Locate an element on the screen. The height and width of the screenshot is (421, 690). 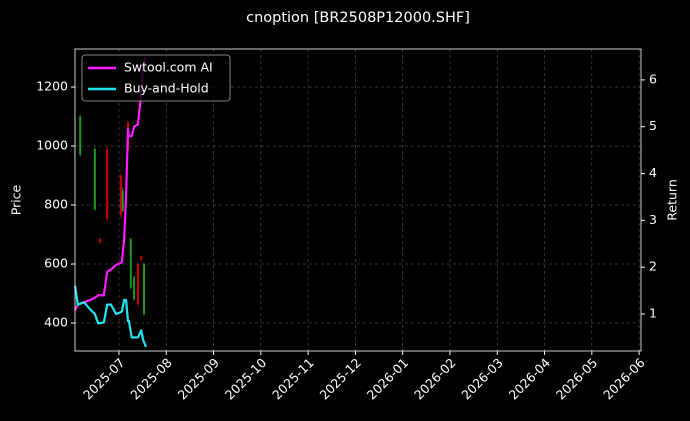
y2-tick-label: 4 is located at coordinates (653, 172).